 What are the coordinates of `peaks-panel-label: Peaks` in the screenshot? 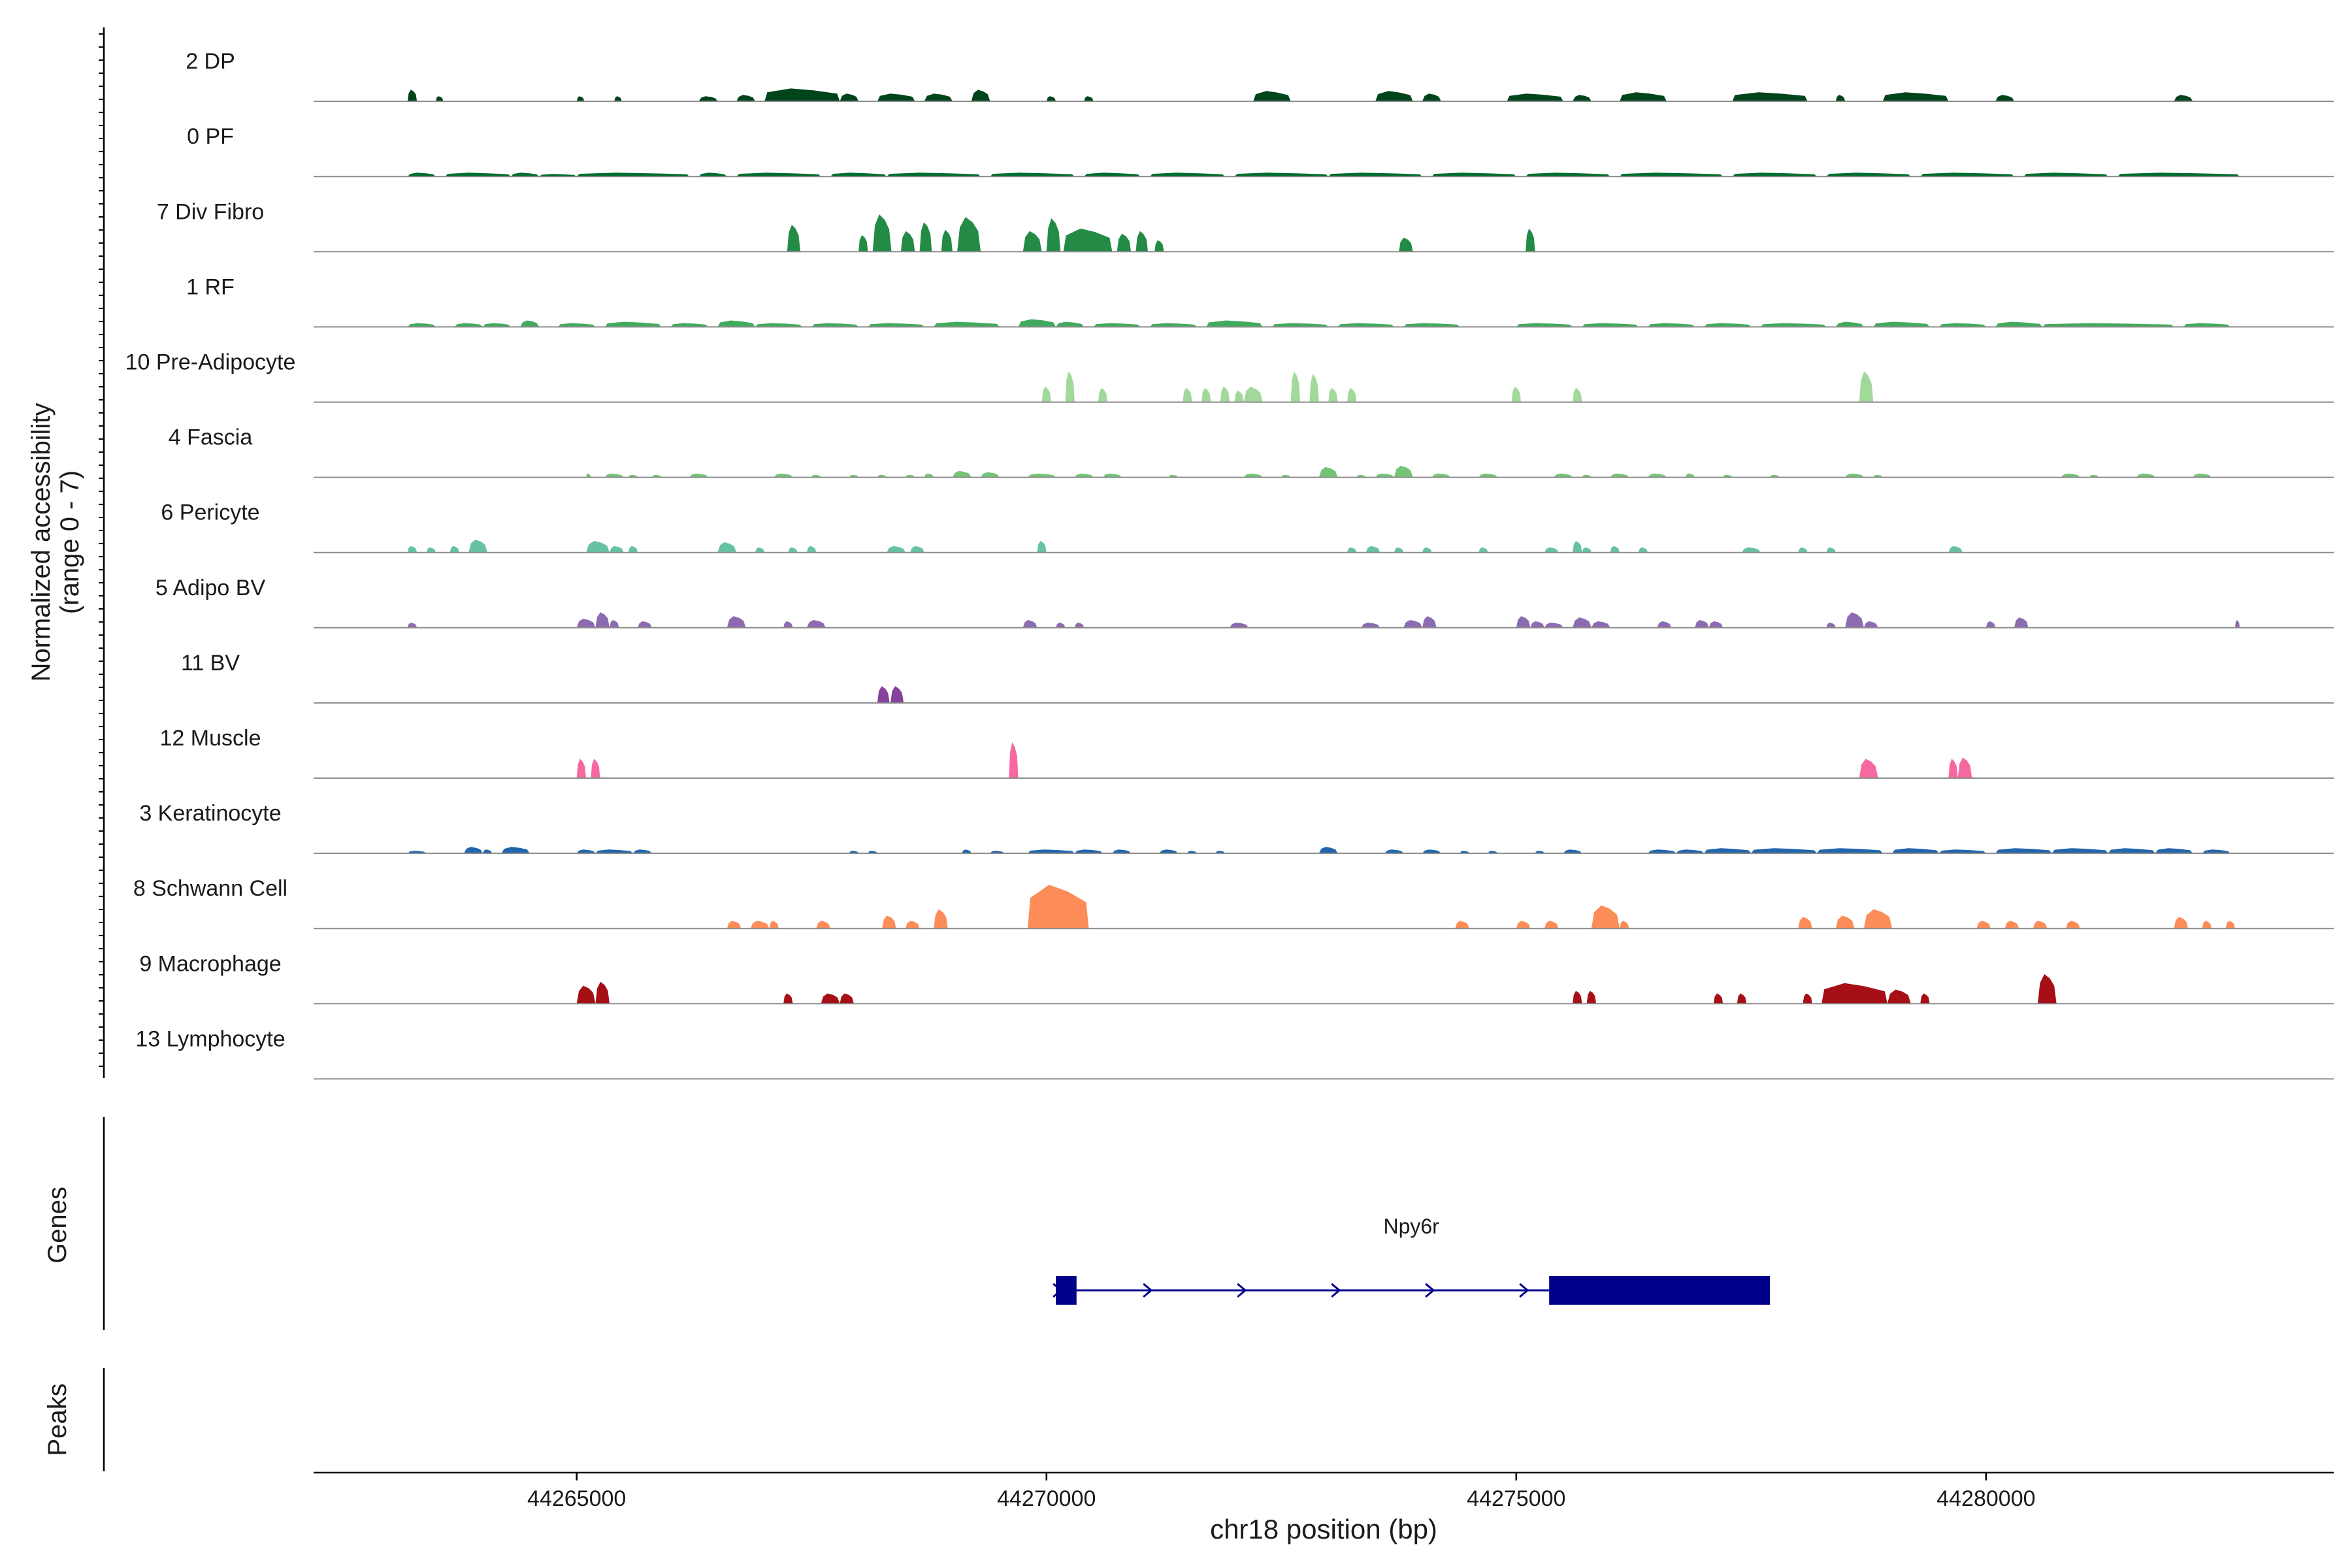 It's located at (57, 1419).